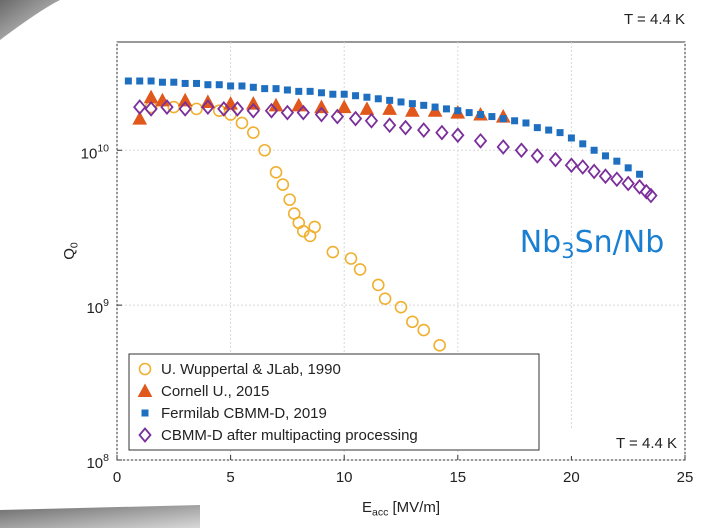 Image resolution: width=710 pixels, height=528 pixels. Describe the element at coordinates (215, 391) in the screenshot. I see `legend-label: Cornell U., 2015` at that location.